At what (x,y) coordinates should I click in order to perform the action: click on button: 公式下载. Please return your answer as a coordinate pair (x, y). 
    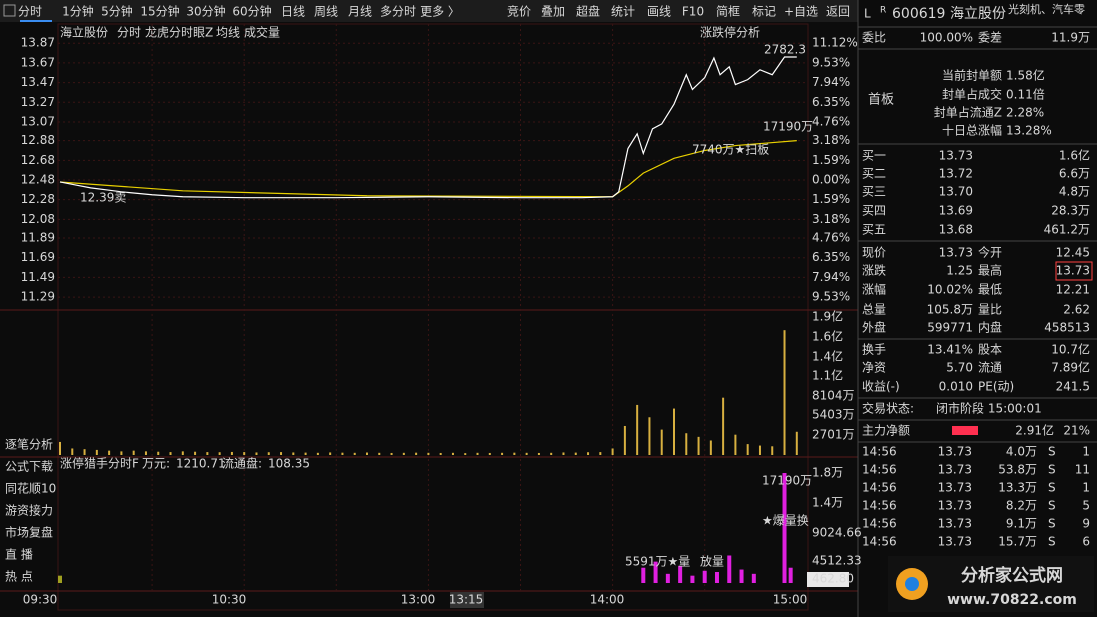
    Looking at the image, I should click on (29, 467).